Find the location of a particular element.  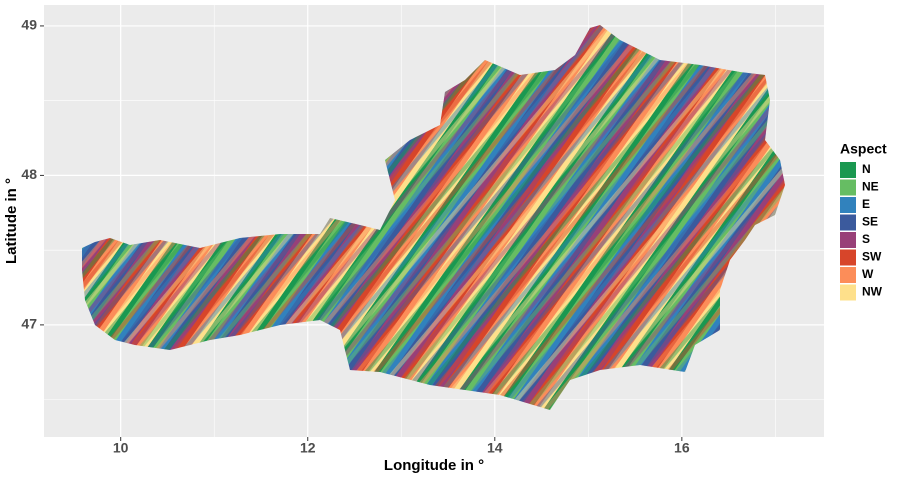

legend-label: S is located at coordinates (866, 239).